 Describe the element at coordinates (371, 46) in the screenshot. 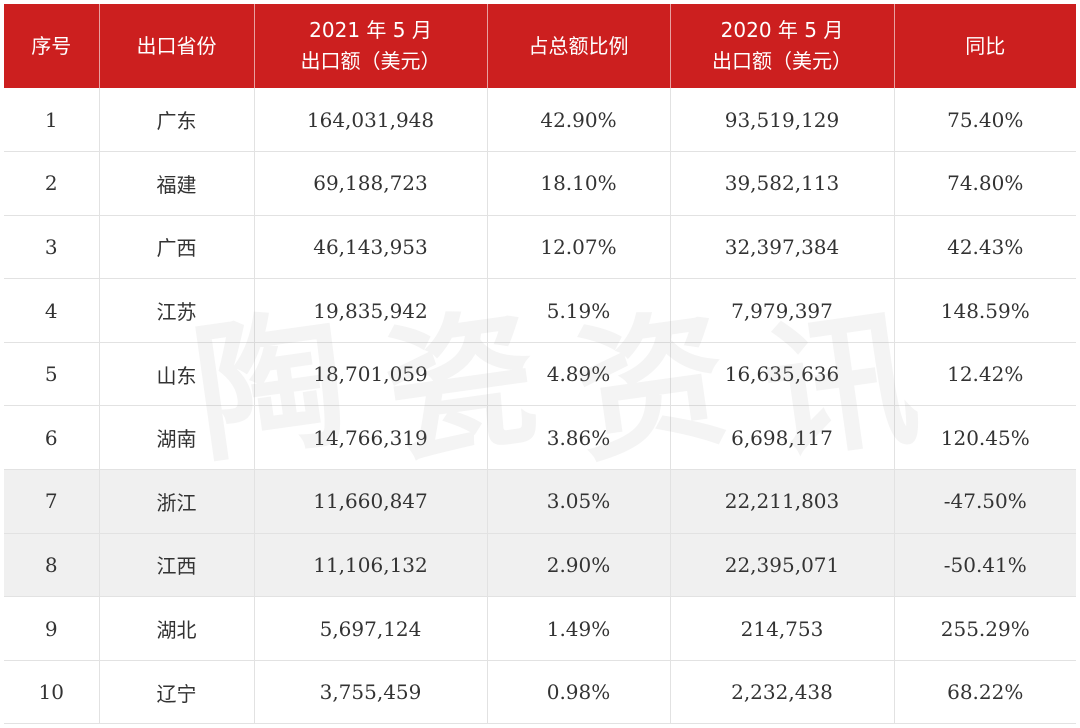

I see `header-export-2021: 2021 年 5 月出口额（美元）` at that location.